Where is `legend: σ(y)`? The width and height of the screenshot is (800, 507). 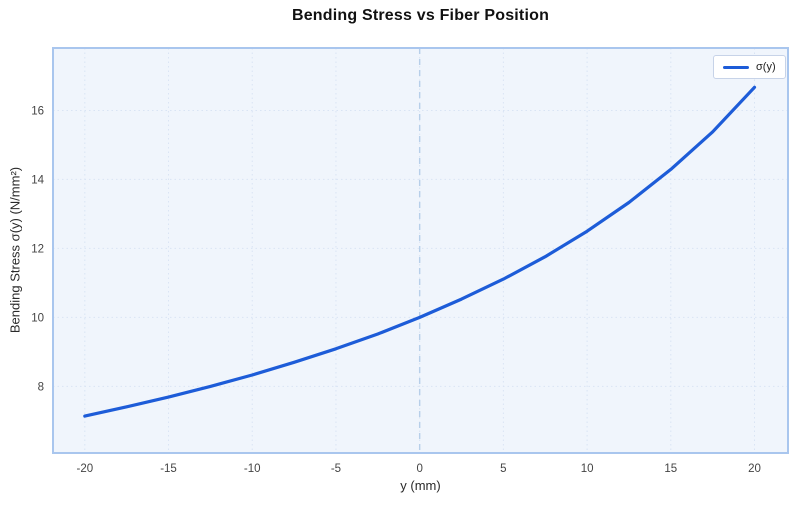 legend: σ(y) is located at coordinates (749, 67).